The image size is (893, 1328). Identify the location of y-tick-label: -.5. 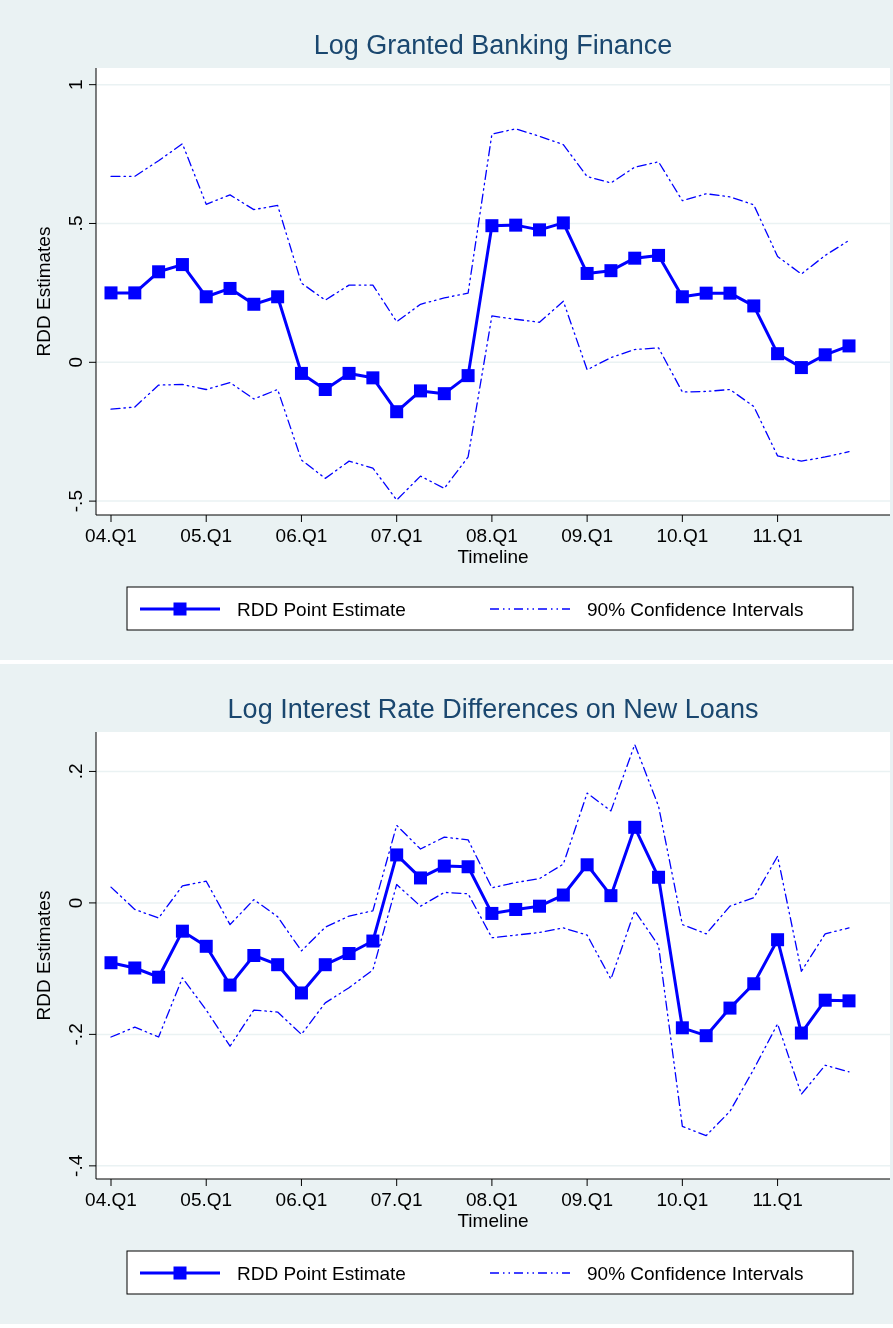
(75, 501).